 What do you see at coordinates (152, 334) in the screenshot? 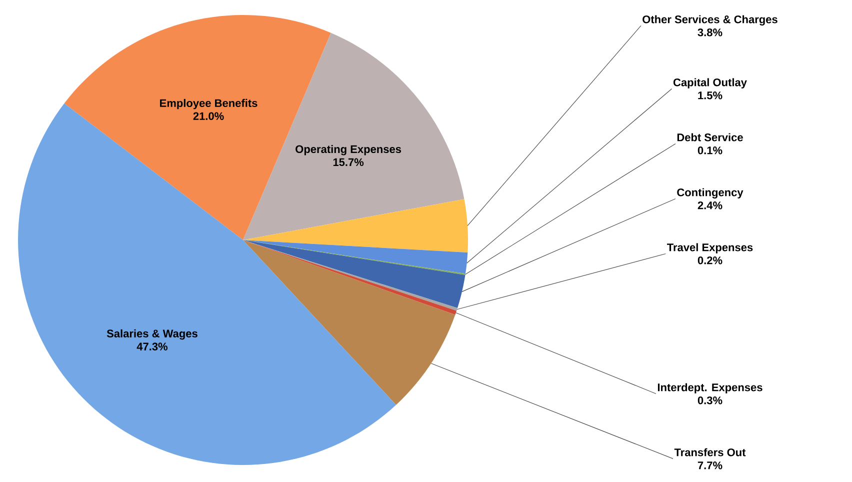
I see `slice-label: Salaries & Wages` at bounding box center [152, 334].